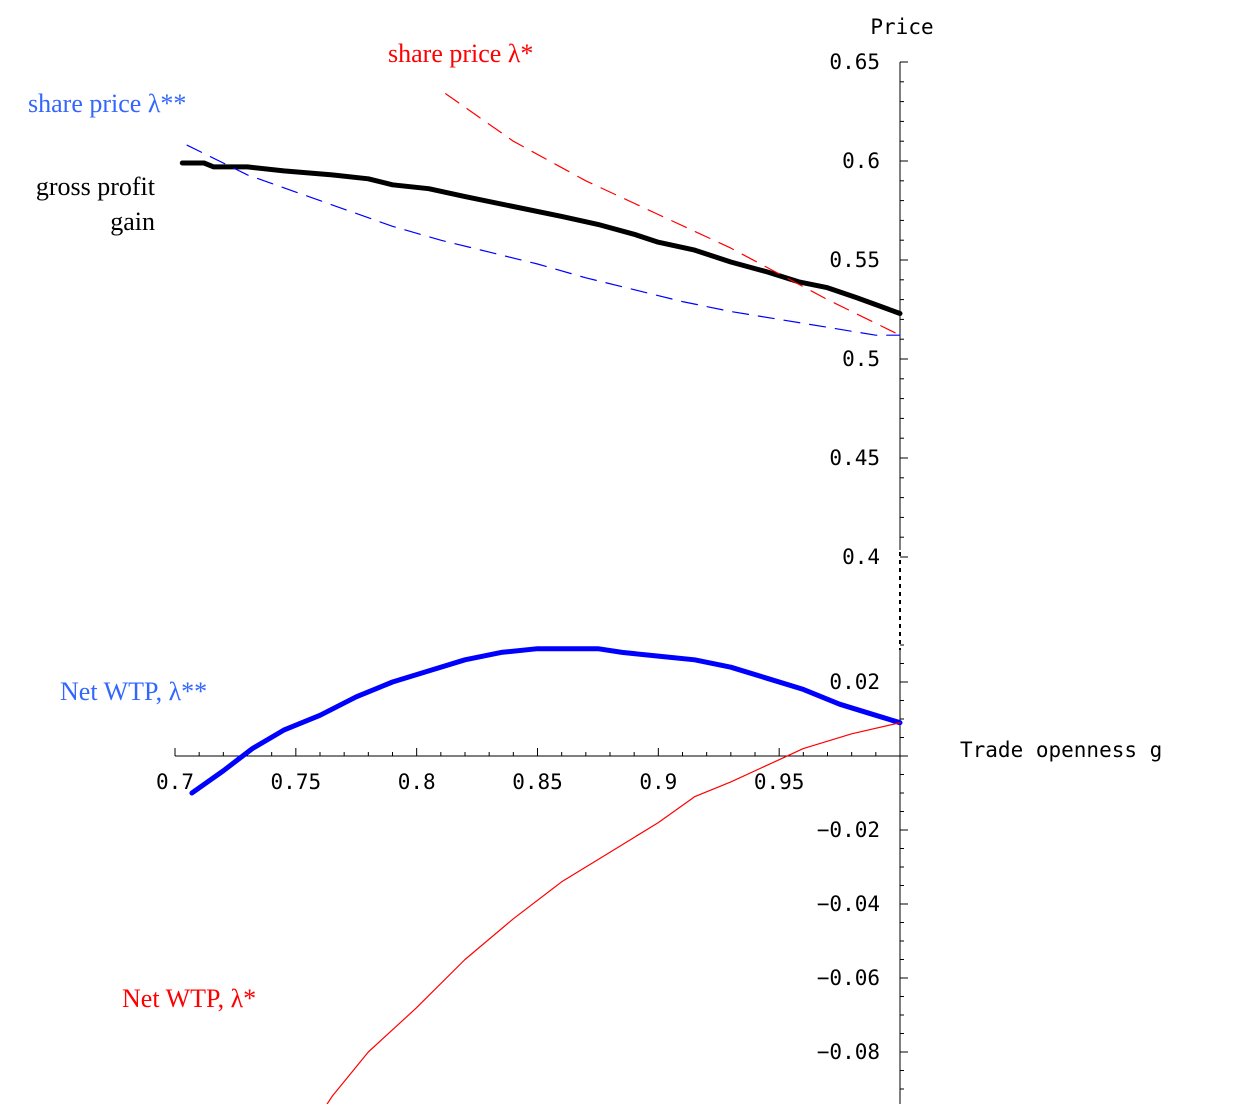  Describe the element at coordinates (96, 186) in the screenshot. I see `label-gross-profit-line1: gross profit` at that location.